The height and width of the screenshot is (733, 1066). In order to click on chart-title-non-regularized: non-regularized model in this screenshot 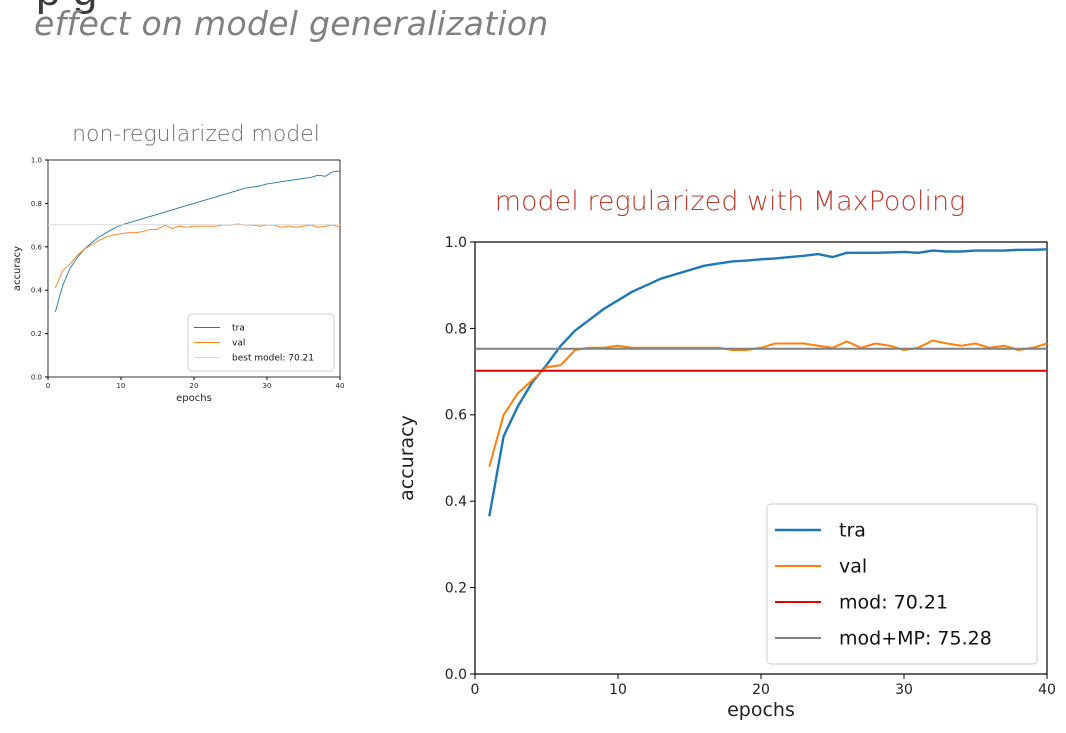, I will do `click(196, 134)`.